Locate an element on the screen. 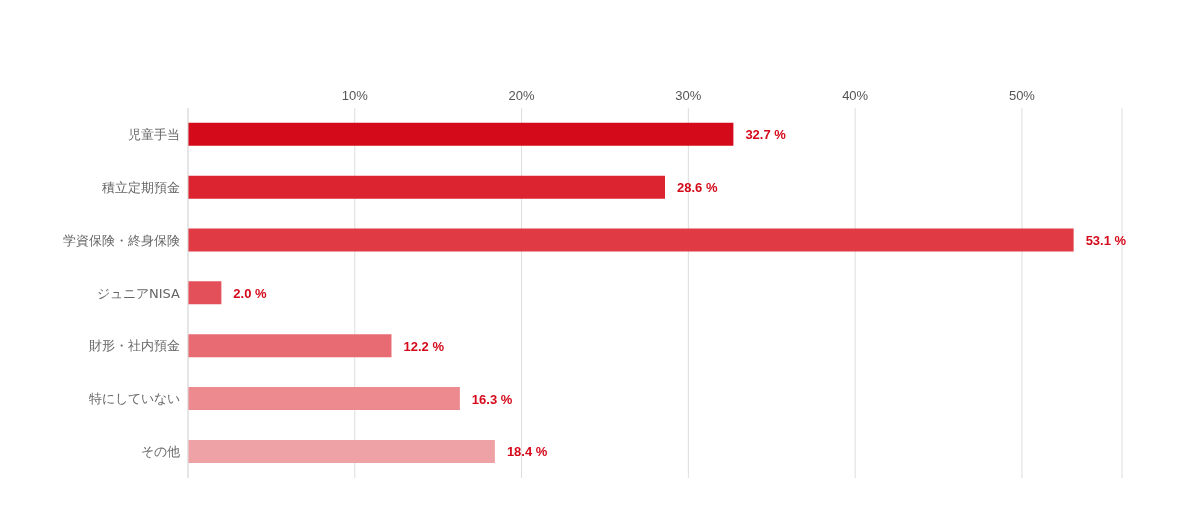 Image resolution: width=1200 pixels, height=510 pixels. y-tick-label: 積立定期預金 is located at coordinates (141, 187).